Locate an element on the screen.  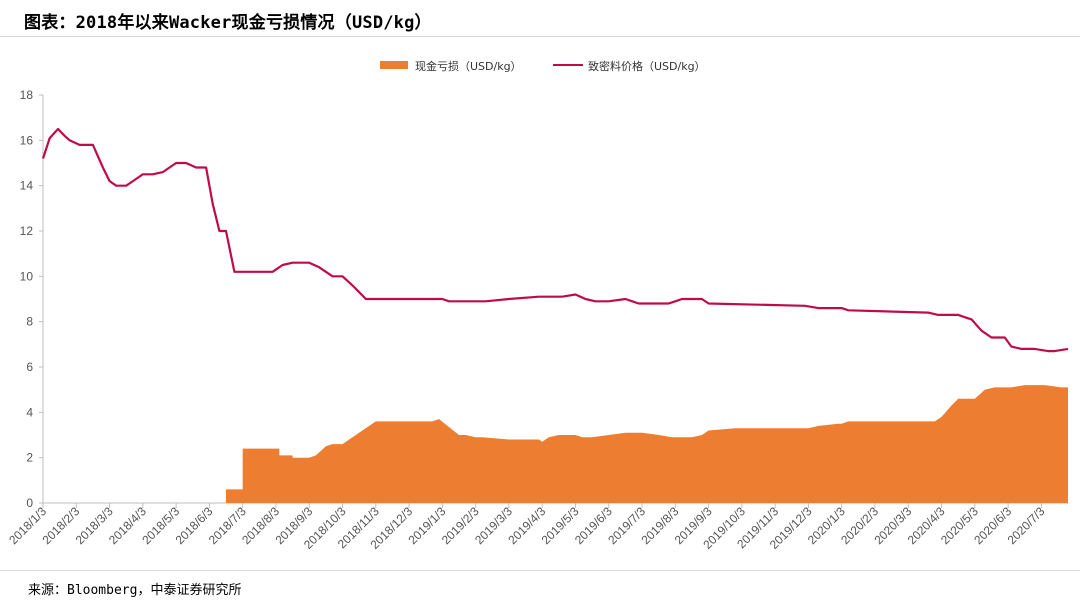
y-tick-label: 6 is located at coordinates (29, 367).